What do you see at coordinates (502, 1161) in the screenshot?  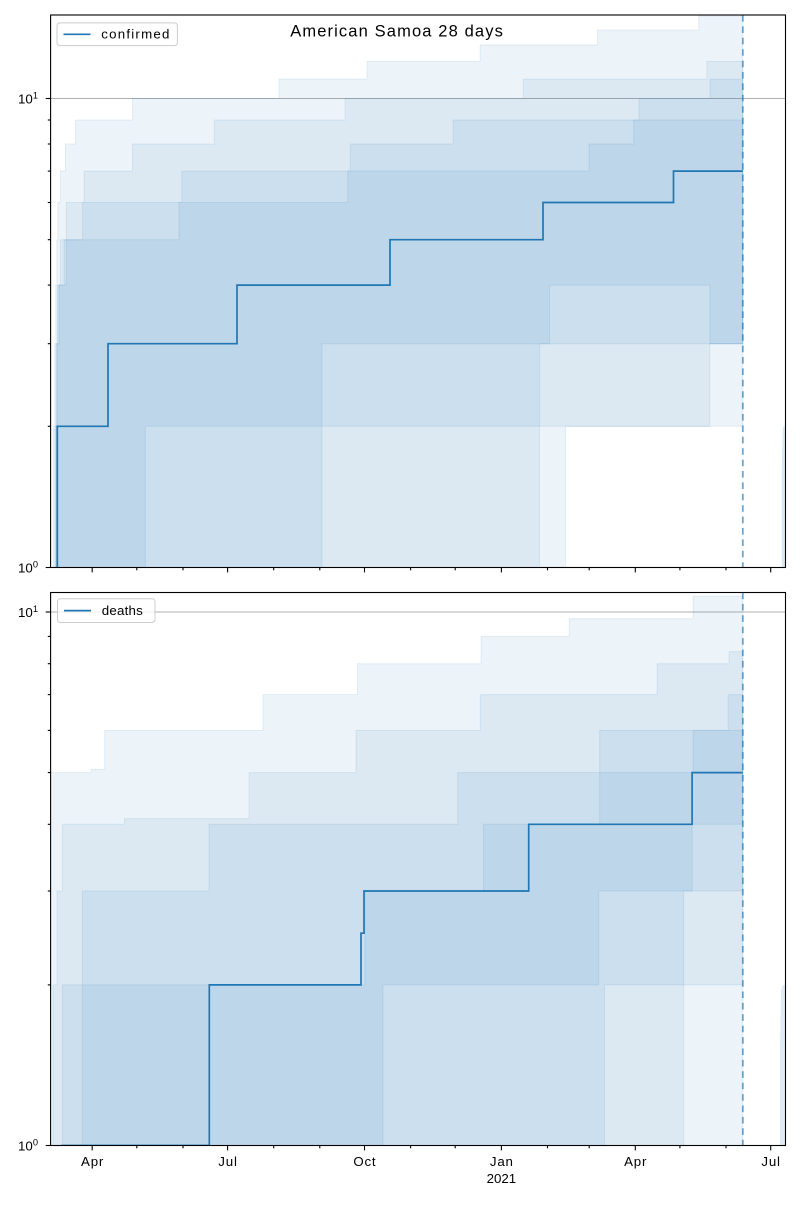 I see `svg-text: Jan` at bounding box center [502, 1161].